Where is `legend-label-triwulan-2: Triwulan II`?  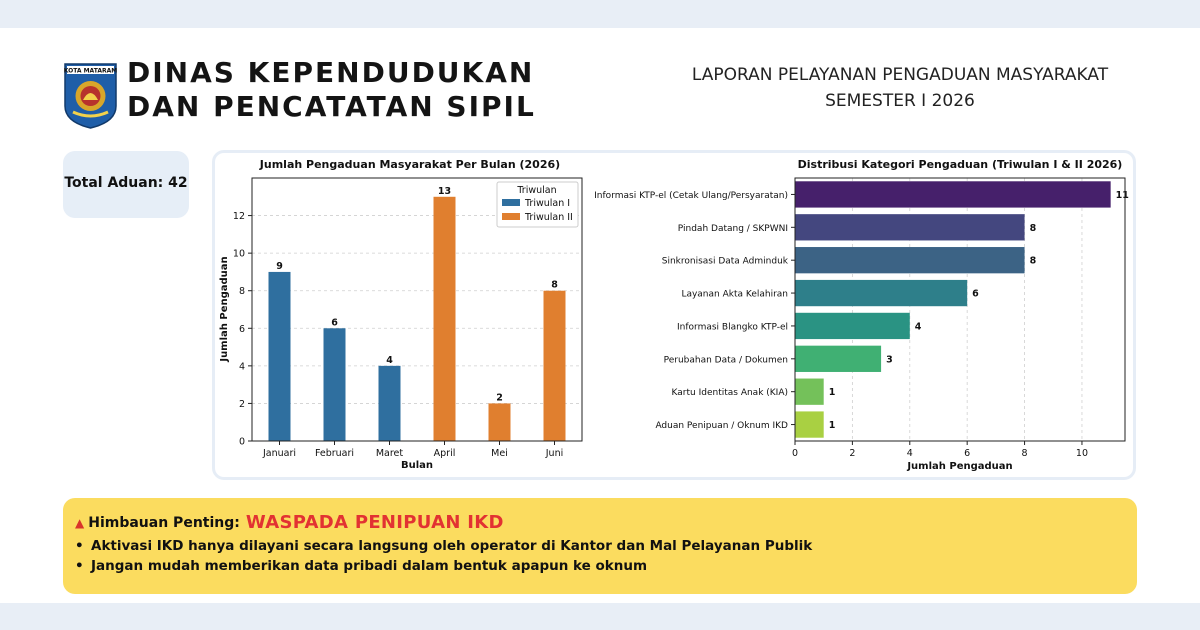
legend-label-triwulan-2: Triwulan II is located at coordinates (548, 217).